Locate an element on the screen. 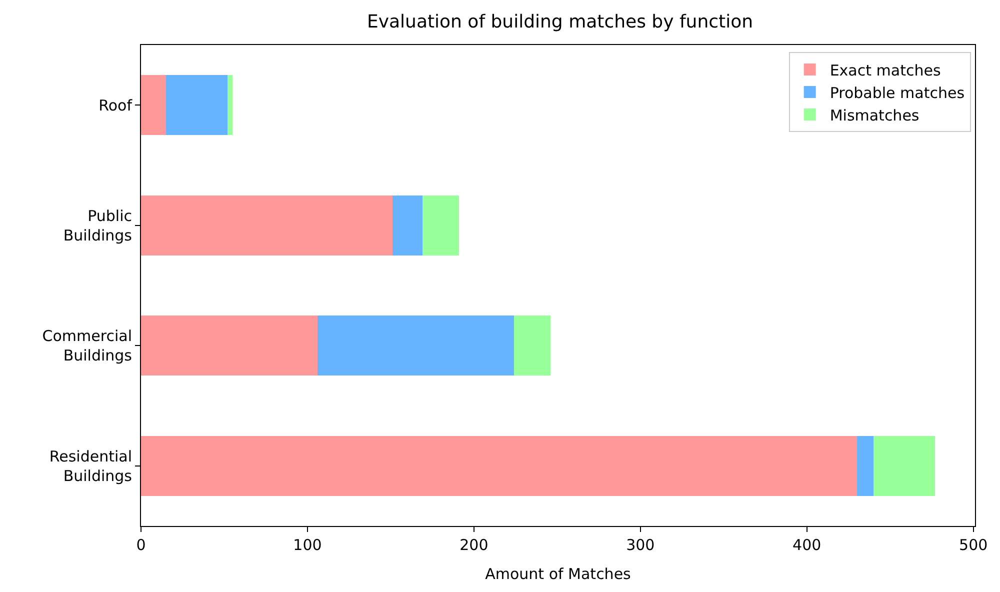 The height and width of the screenshot is (592, 1000). chart-title: Evaluation of building matches by function is located at coordinates (560, 21).